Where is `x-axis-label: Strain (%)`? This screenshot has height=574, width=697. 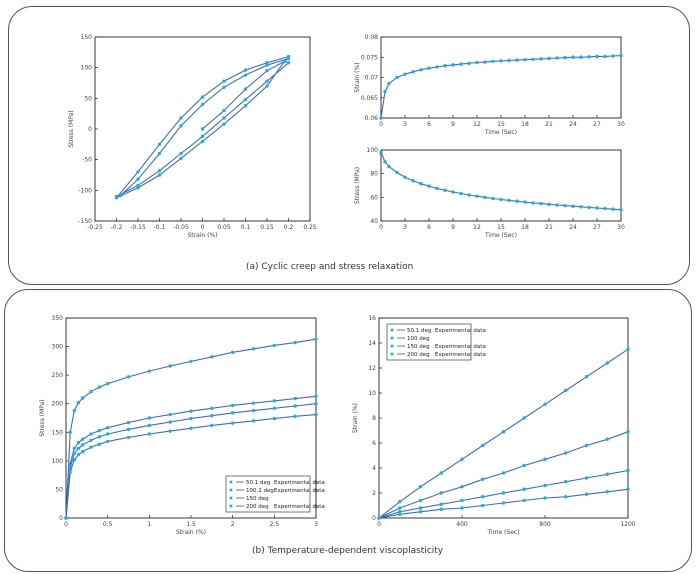 x-axis-label: Strain (%) is located at coordinates (202, 235).